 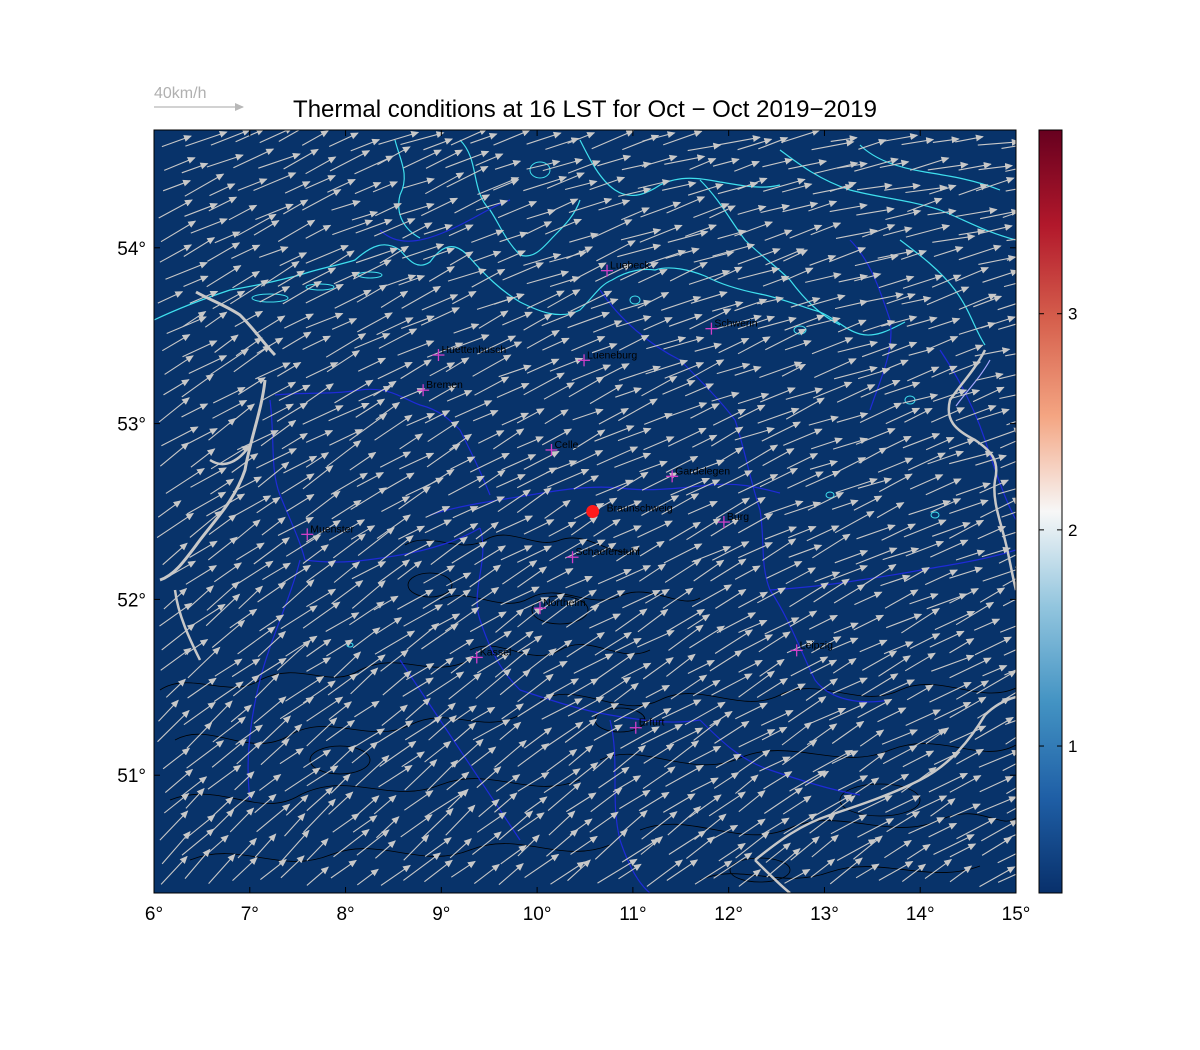 I want to click on station-label: Braunschweig, so click(x=640, y=509).